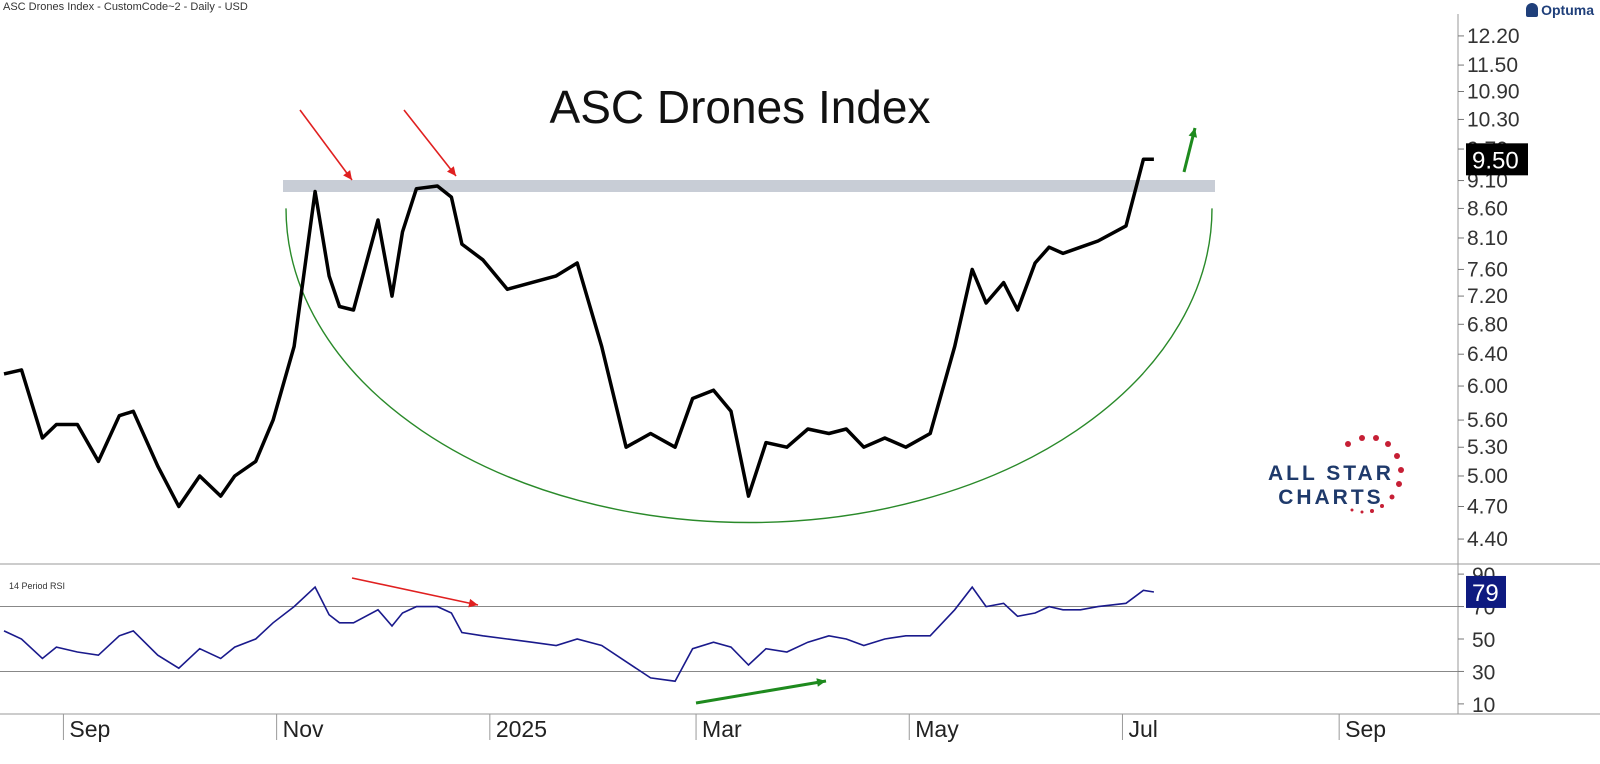 The image size is (1600, 764). What do you see at coordinates (473, 603) in the screenshot?
I see `rsi-red-divergence-arrow-head` at bounding box center [473, 603].